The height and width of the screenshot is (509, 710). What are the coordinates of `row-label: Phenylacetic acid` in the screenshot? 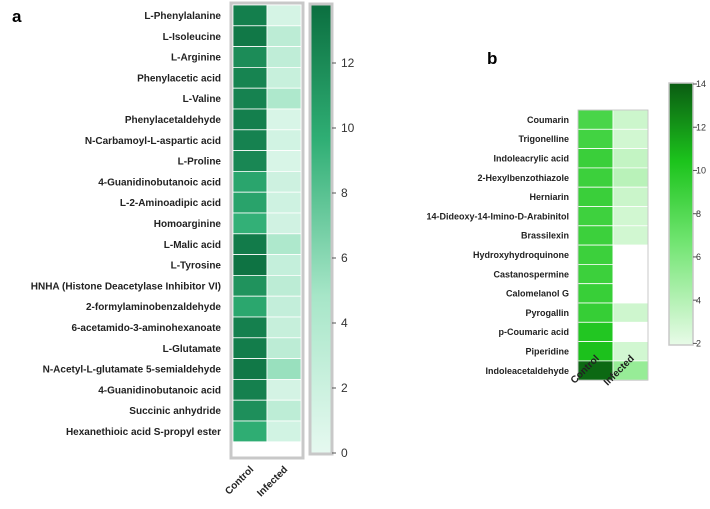 It's located at (179, 78).